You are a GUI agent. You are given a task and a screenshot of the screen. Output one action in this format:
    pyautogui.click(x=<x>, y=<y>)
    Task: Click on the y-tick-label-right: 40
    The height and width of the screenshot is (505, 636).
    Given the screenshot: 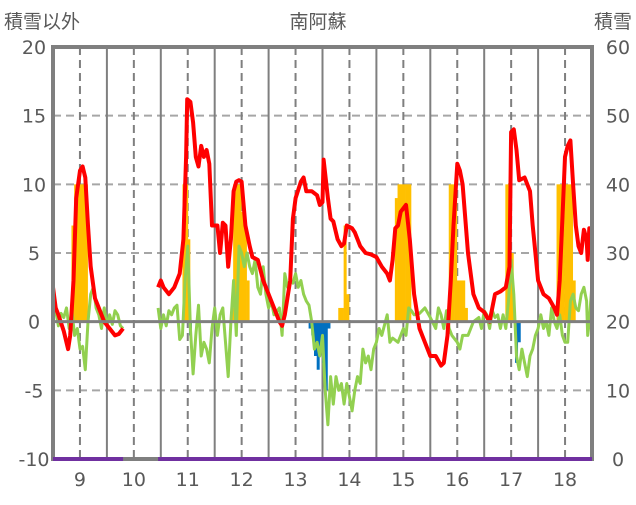 What is the action you would take?
    pyautogui.click(x=618, y=185)
    